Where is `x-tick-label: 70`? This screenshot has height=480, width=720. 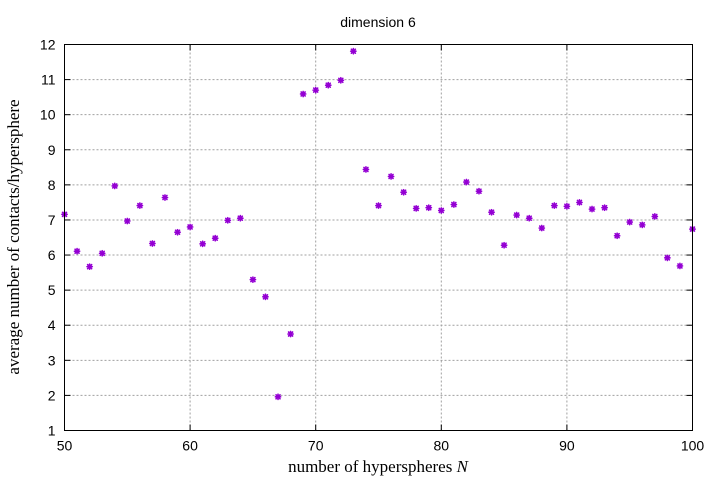 x-tick-label: 70 is located at coordinates (316, 446).